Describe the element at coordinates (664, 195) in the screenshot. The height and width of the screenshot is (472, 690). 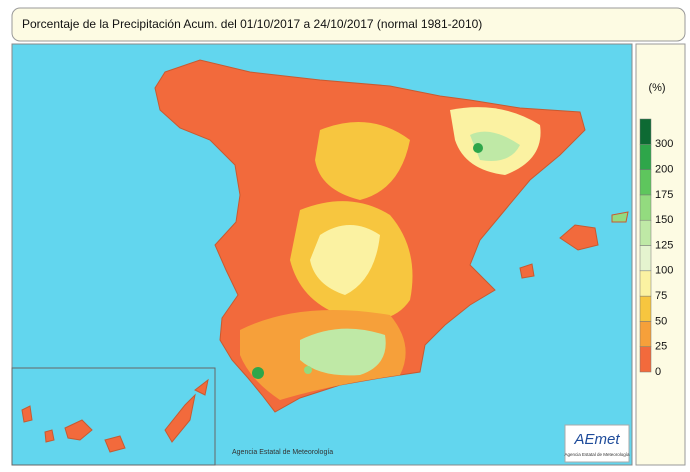
I see `legend-tick-label: 175` at that location.